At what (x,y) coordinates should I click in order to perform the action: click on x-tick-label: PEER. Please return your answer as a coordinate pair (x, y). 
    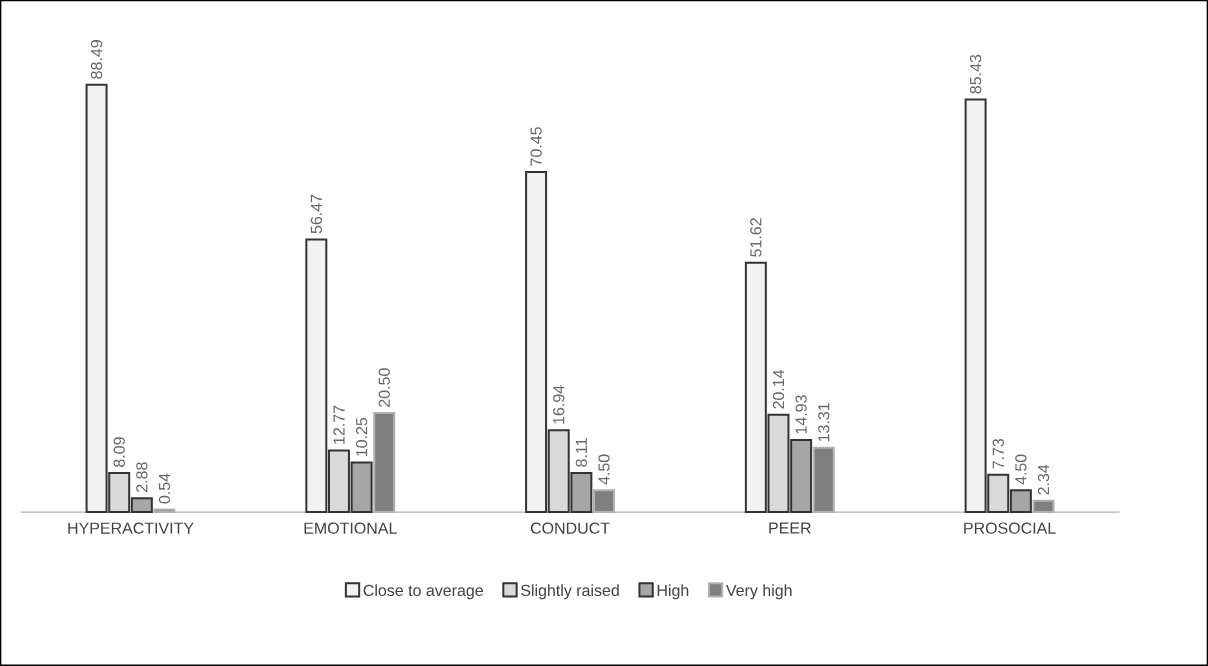
    Looking at the image, I should click on (790, 528).